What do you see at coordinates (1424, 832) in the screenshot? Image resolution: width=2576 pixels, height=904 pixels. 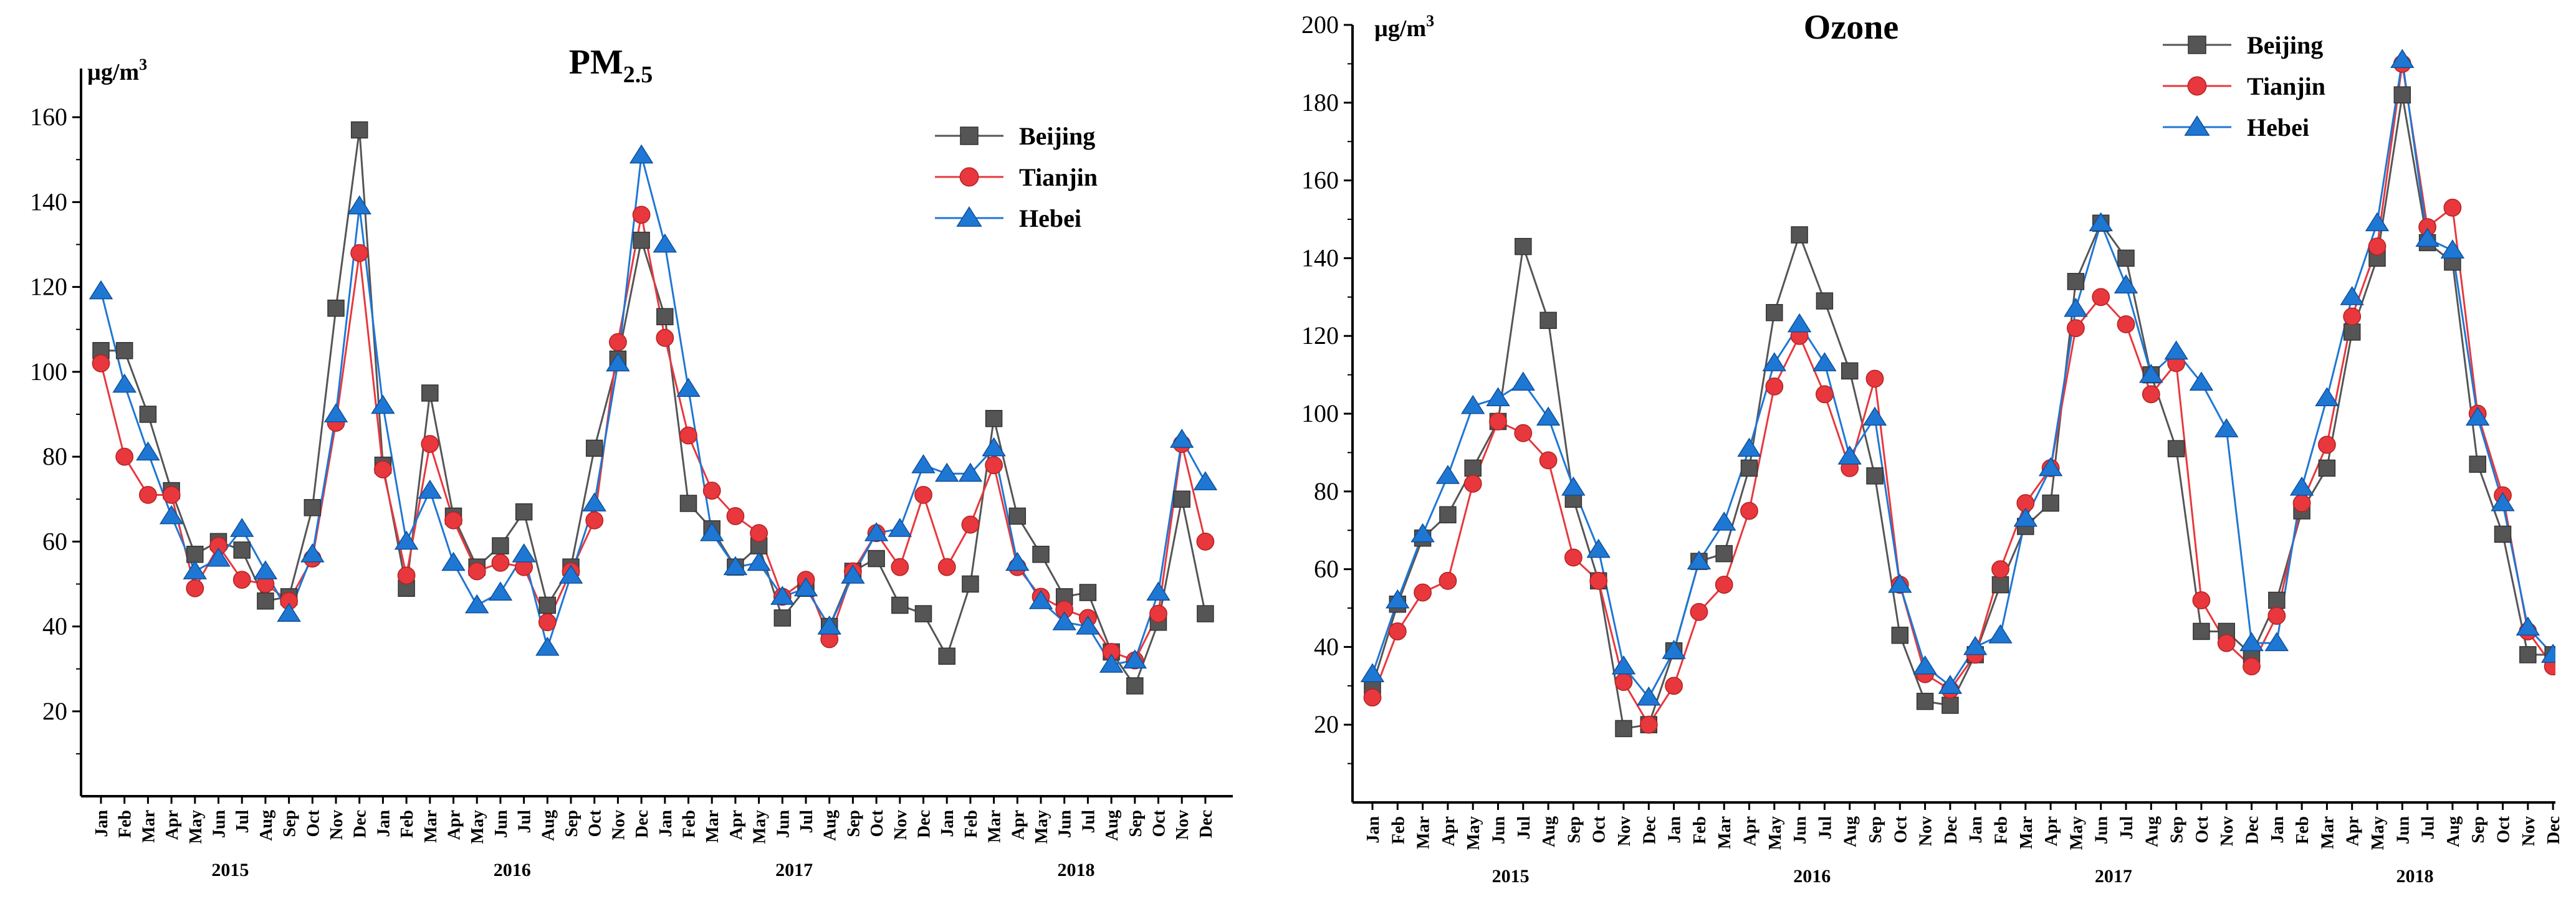 I see `x-tick-label: Mar` at bounding box center [1424, 832].